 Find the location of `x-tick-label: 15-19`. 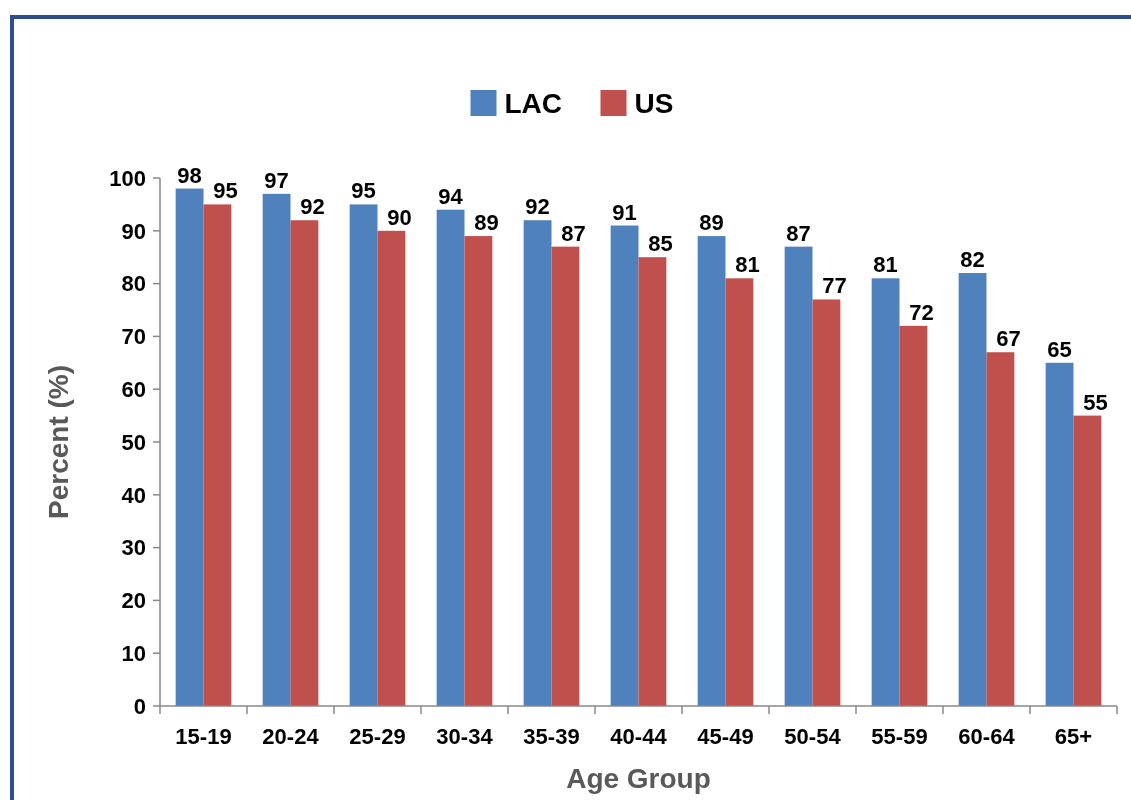

x-tick-label: 15-19 is located at coordinates (203, 736).